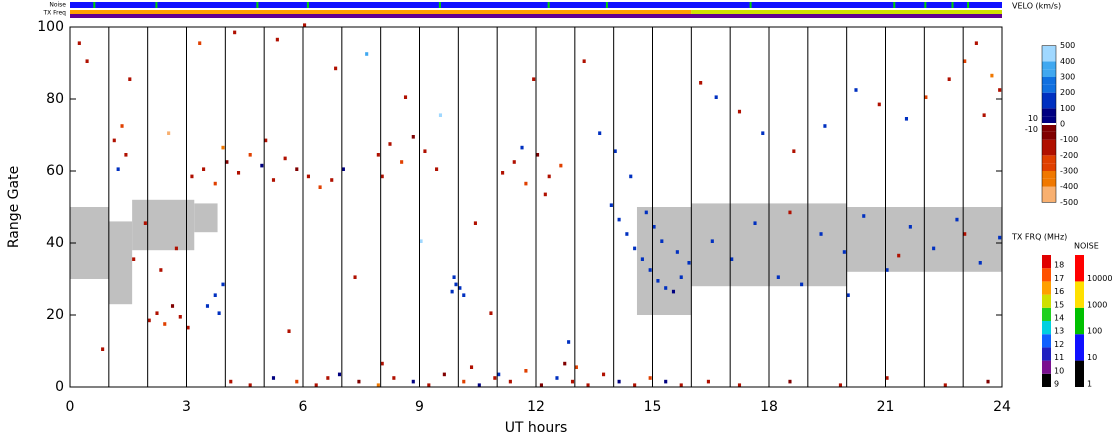 This screenshot has width=1118, height=435. What do you see at coordinates (57, 5) in the screenshot?
I see `noise-bar-label: Noise` at bounding box center [57, 5].